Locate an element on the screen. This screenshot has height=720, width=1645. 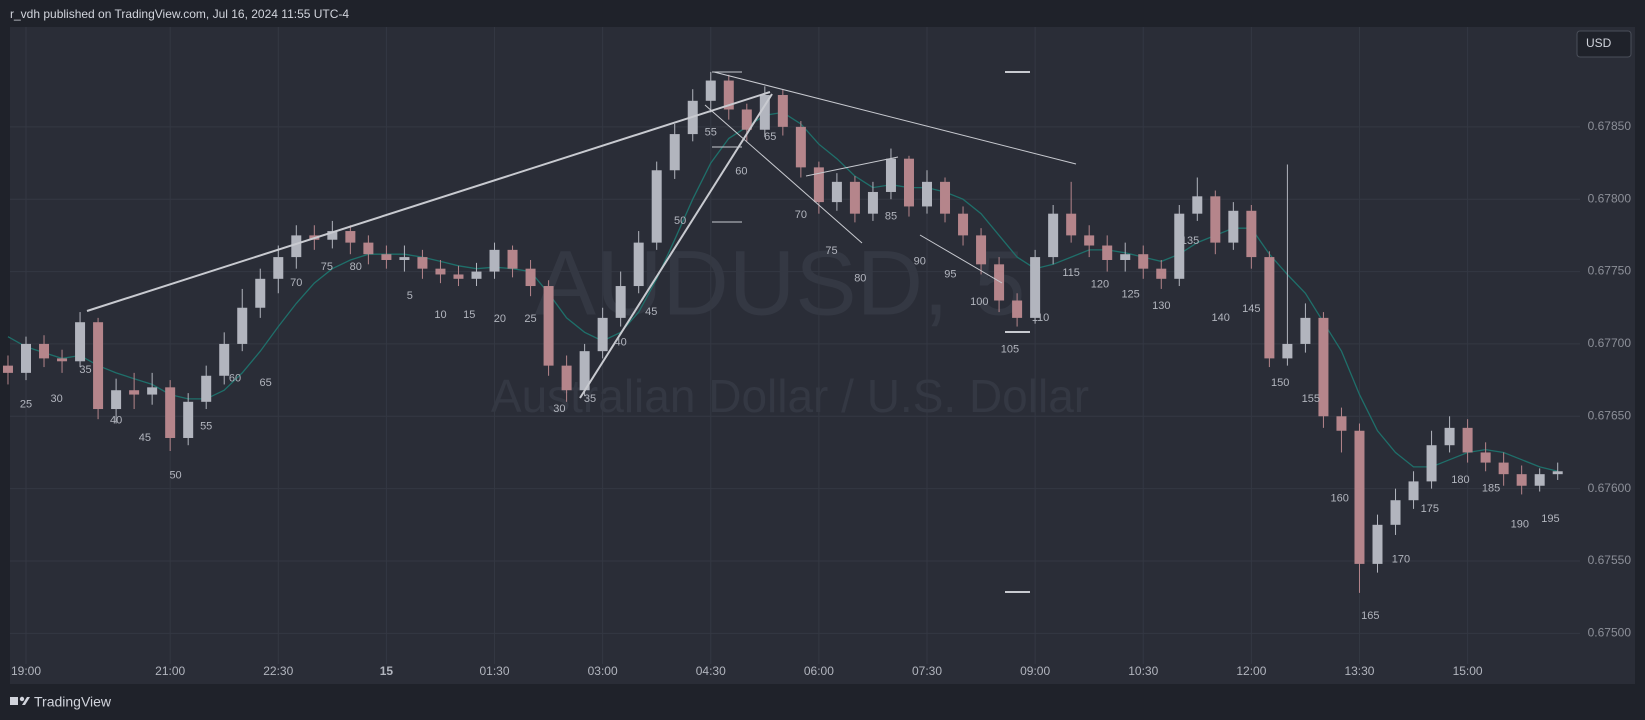
count-label: 15 is located at coordinates (469, 315).